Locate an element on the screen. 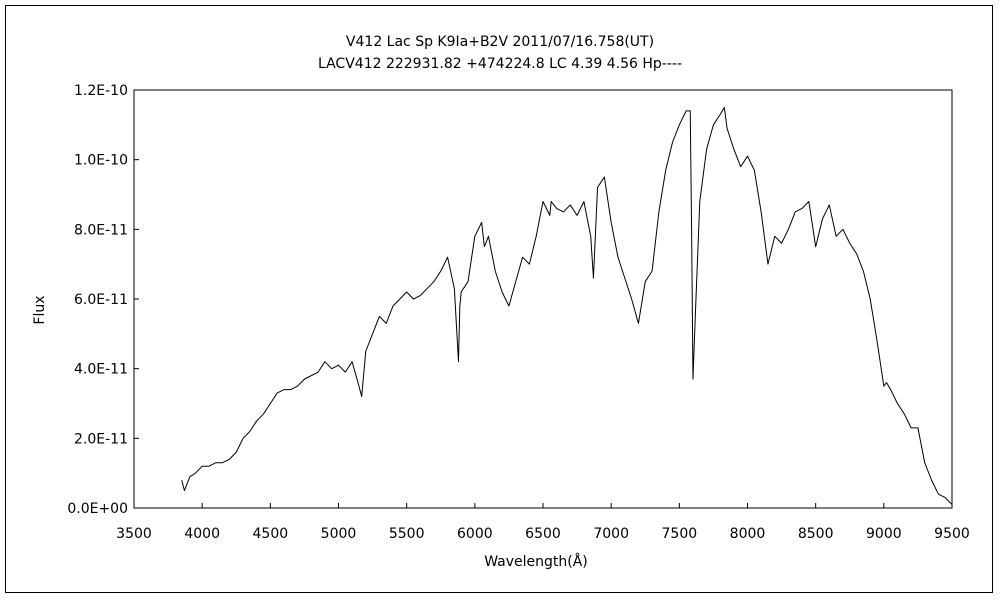 Image resolution: width=1000 pixels, height=600 pixels. x-tick-label: 9000 is located at coordinates (884, 534).